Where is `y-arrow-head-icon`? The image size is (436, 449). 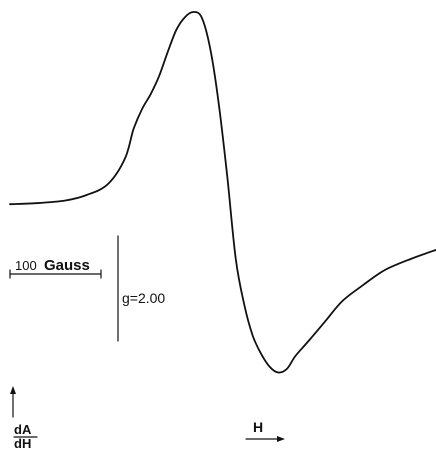
y-arrow-head-icon is located at coordinates (13, 390).